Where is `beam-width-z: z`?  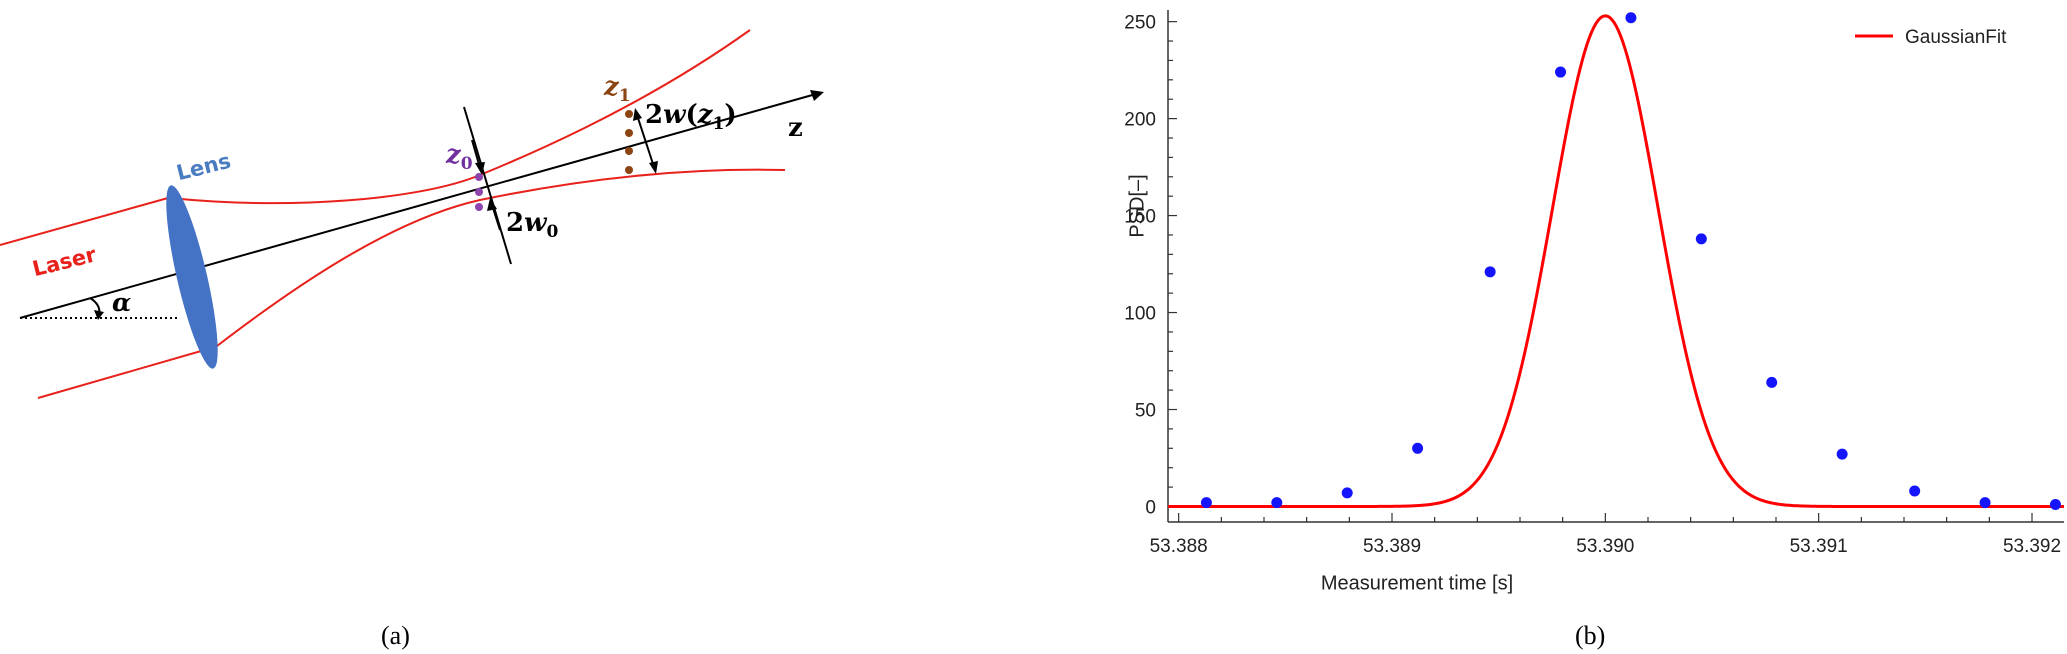
beam-width-z: z is located at coordinates (705, 115).